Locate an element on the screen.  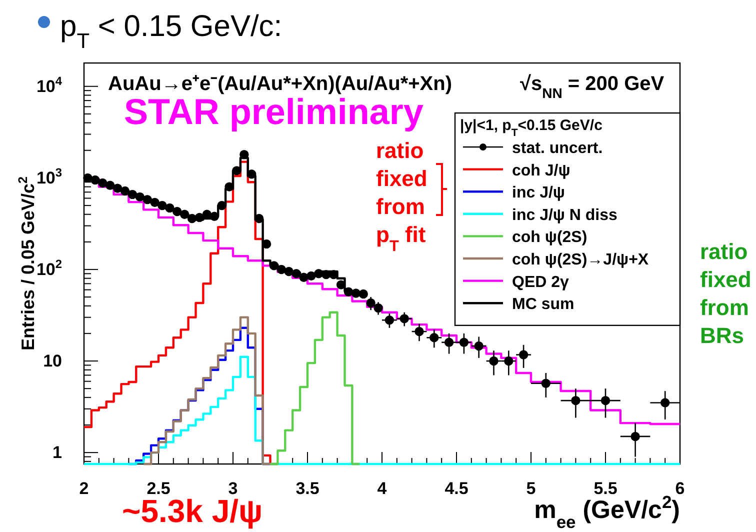
annotation: ratio fixed from p$_{T}$ fit is located at coordinates (402, 196).